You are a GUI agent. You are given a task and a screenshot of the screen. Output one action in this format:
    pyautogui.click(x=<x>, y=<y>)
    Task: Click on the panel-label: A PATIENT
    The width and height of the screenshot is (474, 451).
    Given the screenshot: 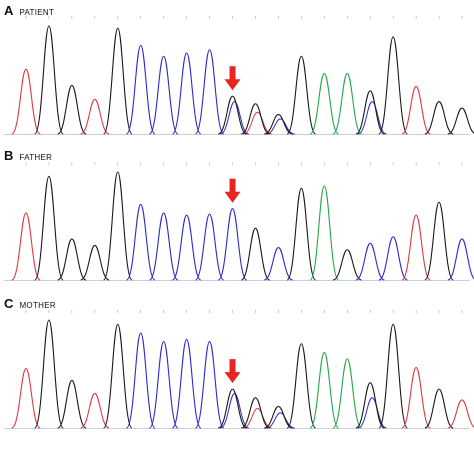 What is the action you would take?
    pyautogui.click(x=29, y=10)
    